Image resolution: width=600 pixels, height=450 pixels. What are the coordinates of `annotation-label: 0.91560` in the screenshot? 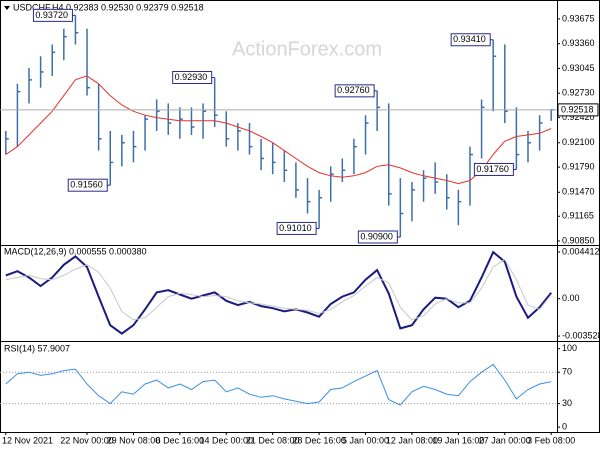 It's located at (86, 185).